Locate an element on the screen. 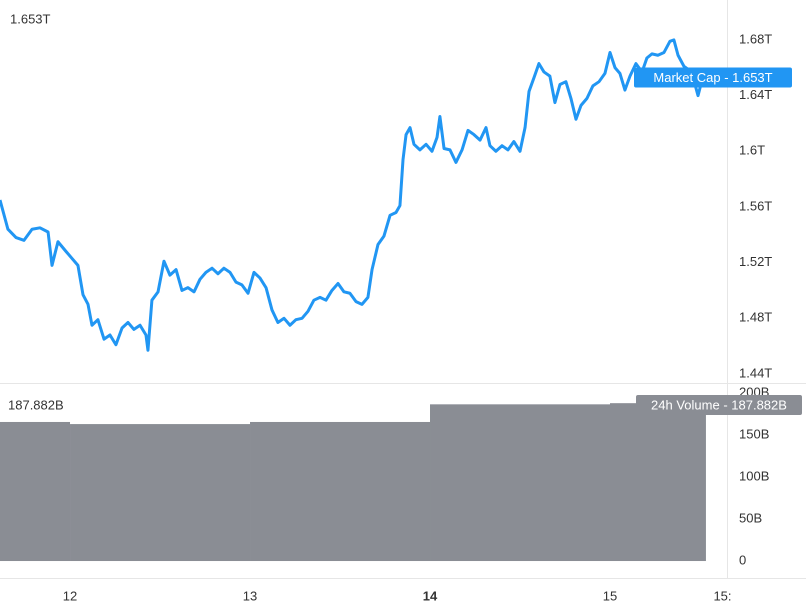 The height and width of the screenshot is (609, 806). y-tick-label: 0 is located at coordinates (742, 559).